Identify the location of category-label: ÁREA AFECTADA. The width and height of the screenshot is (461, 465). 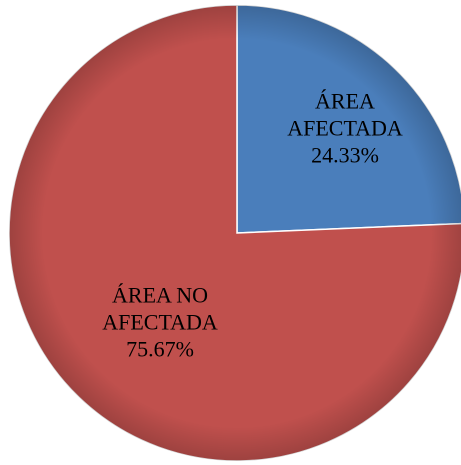
(345, 114).